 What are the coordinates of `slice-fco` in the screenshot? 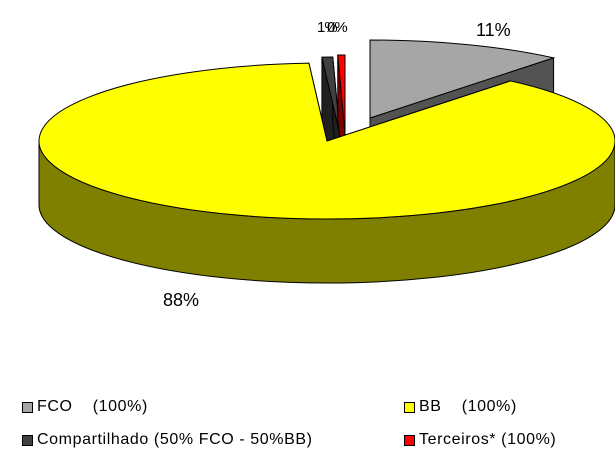 It's located at (462, 79).